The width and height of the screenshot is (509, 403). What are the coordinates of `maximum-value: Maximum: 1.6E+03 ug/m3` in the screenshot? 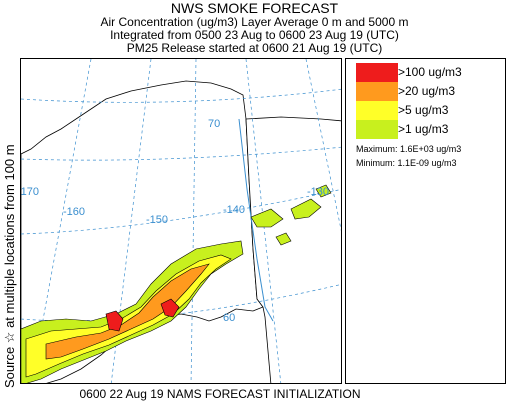 It's located at (409, 149).